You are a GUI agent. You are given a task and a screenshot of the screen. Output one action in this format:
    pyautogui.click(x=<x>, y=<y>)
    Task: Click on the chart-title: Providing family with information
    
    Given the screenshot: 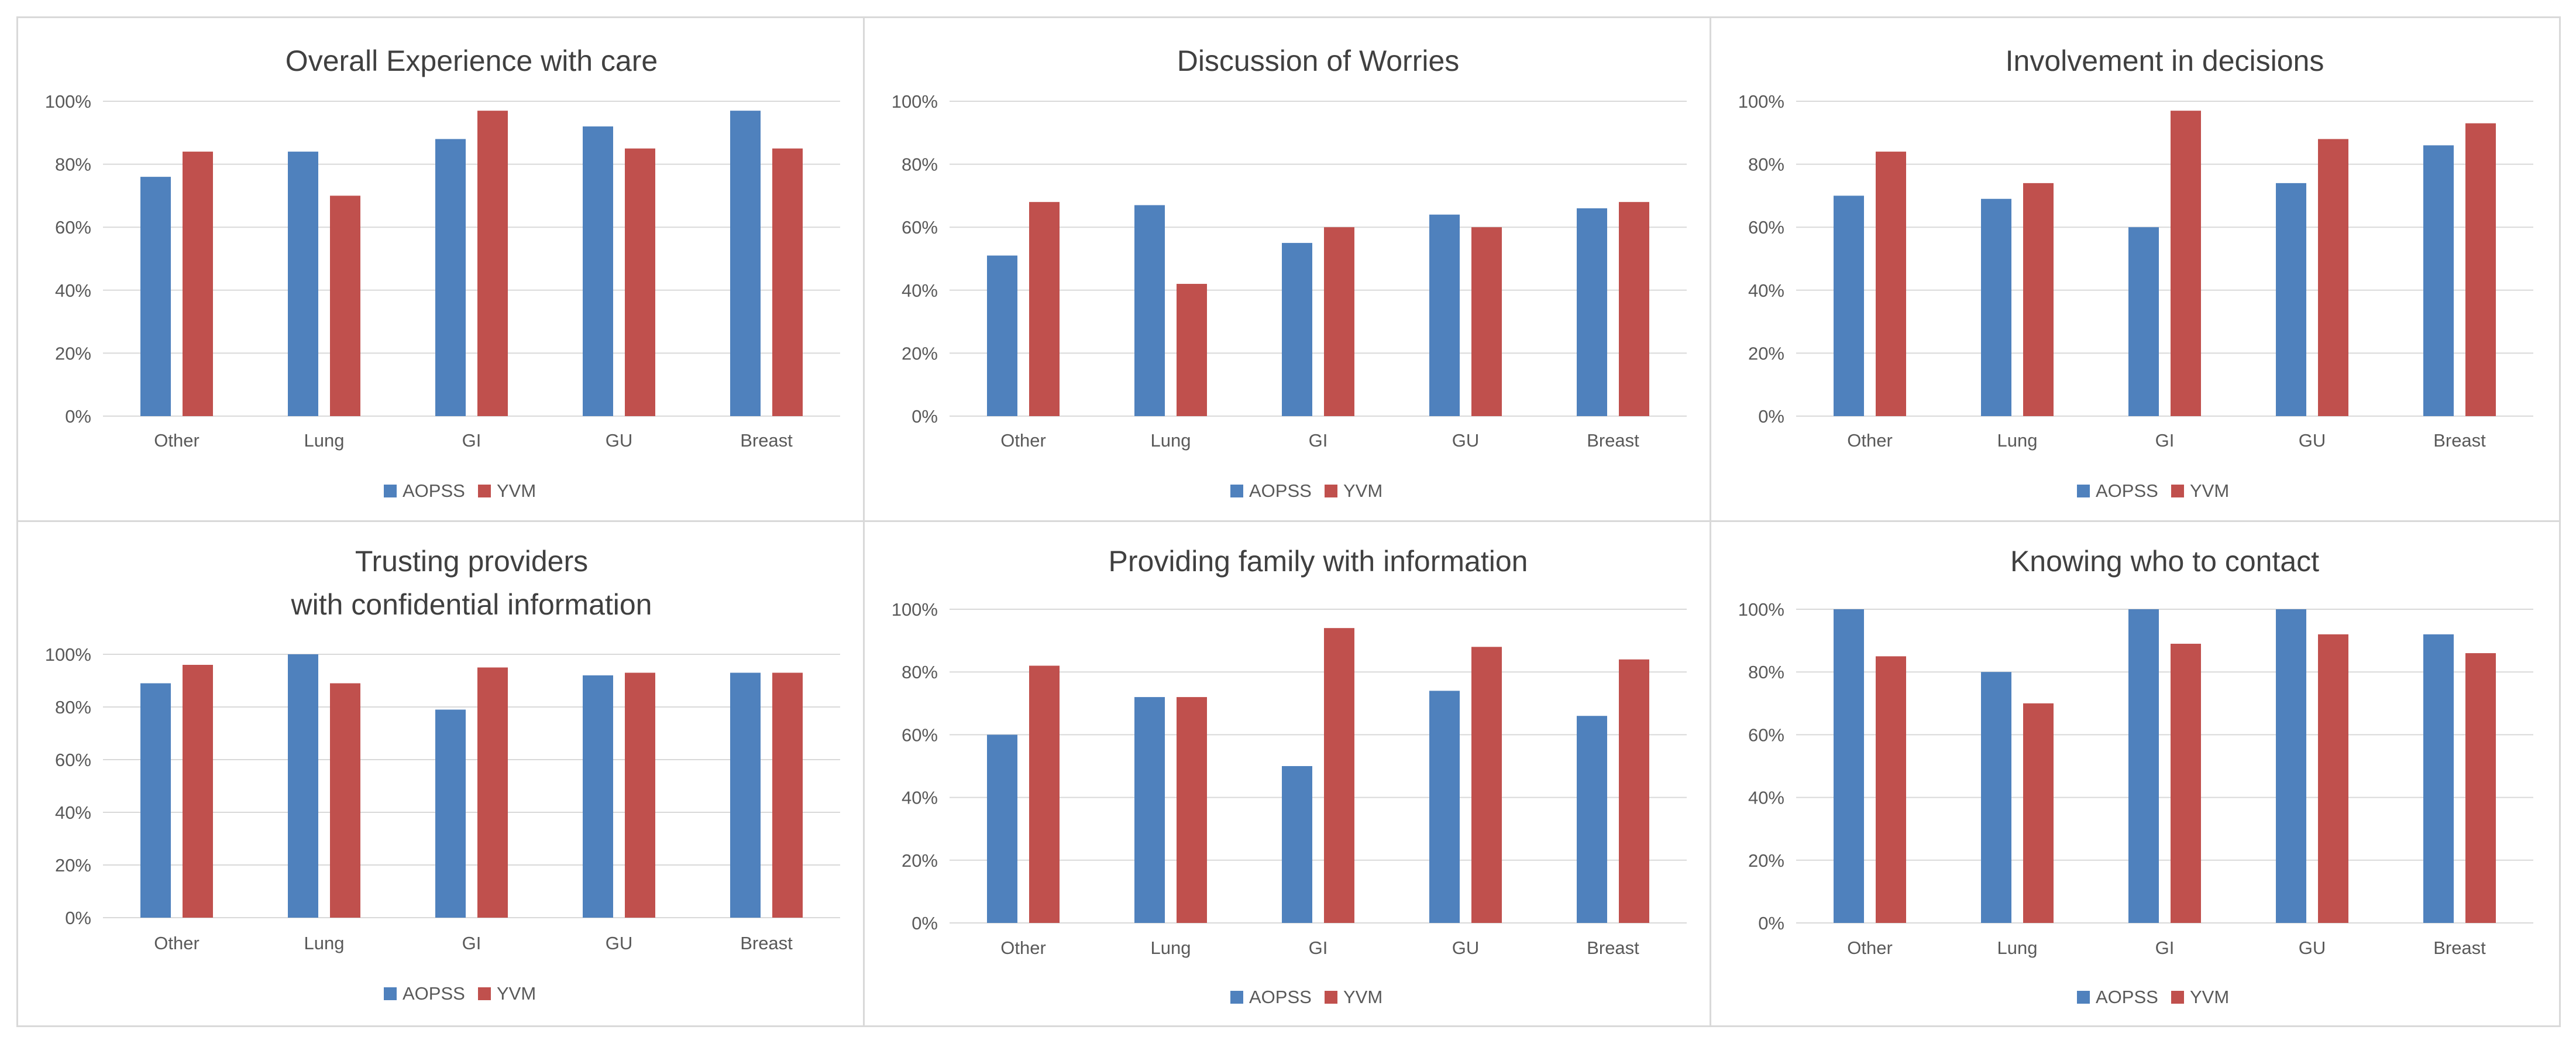 What is the action you would take?
    pyautogui.click(x=1318, y=561)
    